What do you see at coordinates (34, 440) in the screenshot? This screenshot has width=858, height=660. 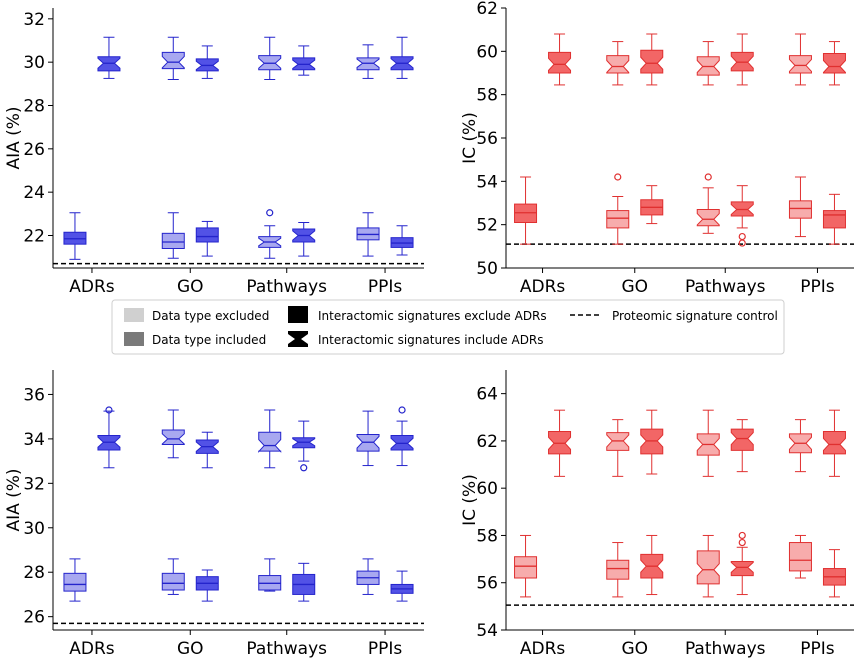 I see `y-tick-label: 34` at bounding box center [34, 440].